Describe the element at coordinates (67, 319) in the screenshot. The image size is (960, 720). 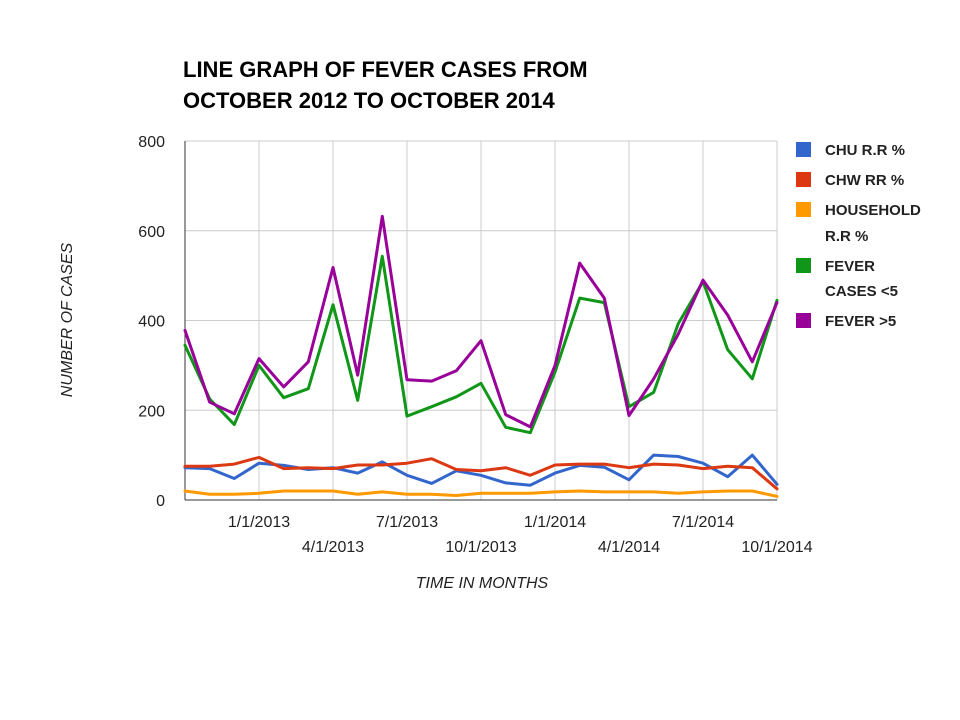
I see `y-axis-title: NUMBER OF CASES` at that location.